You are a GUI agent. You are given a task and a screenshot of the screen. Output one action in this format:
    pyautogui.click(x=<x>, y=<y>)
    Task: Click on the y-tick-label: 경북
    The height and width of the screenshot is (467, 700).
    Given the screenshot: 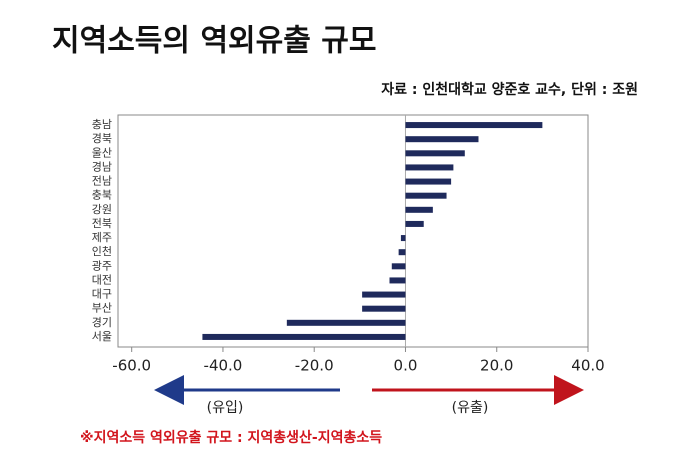 What is the action you would take?
    pyautogui.click(x=102, y=138)
    